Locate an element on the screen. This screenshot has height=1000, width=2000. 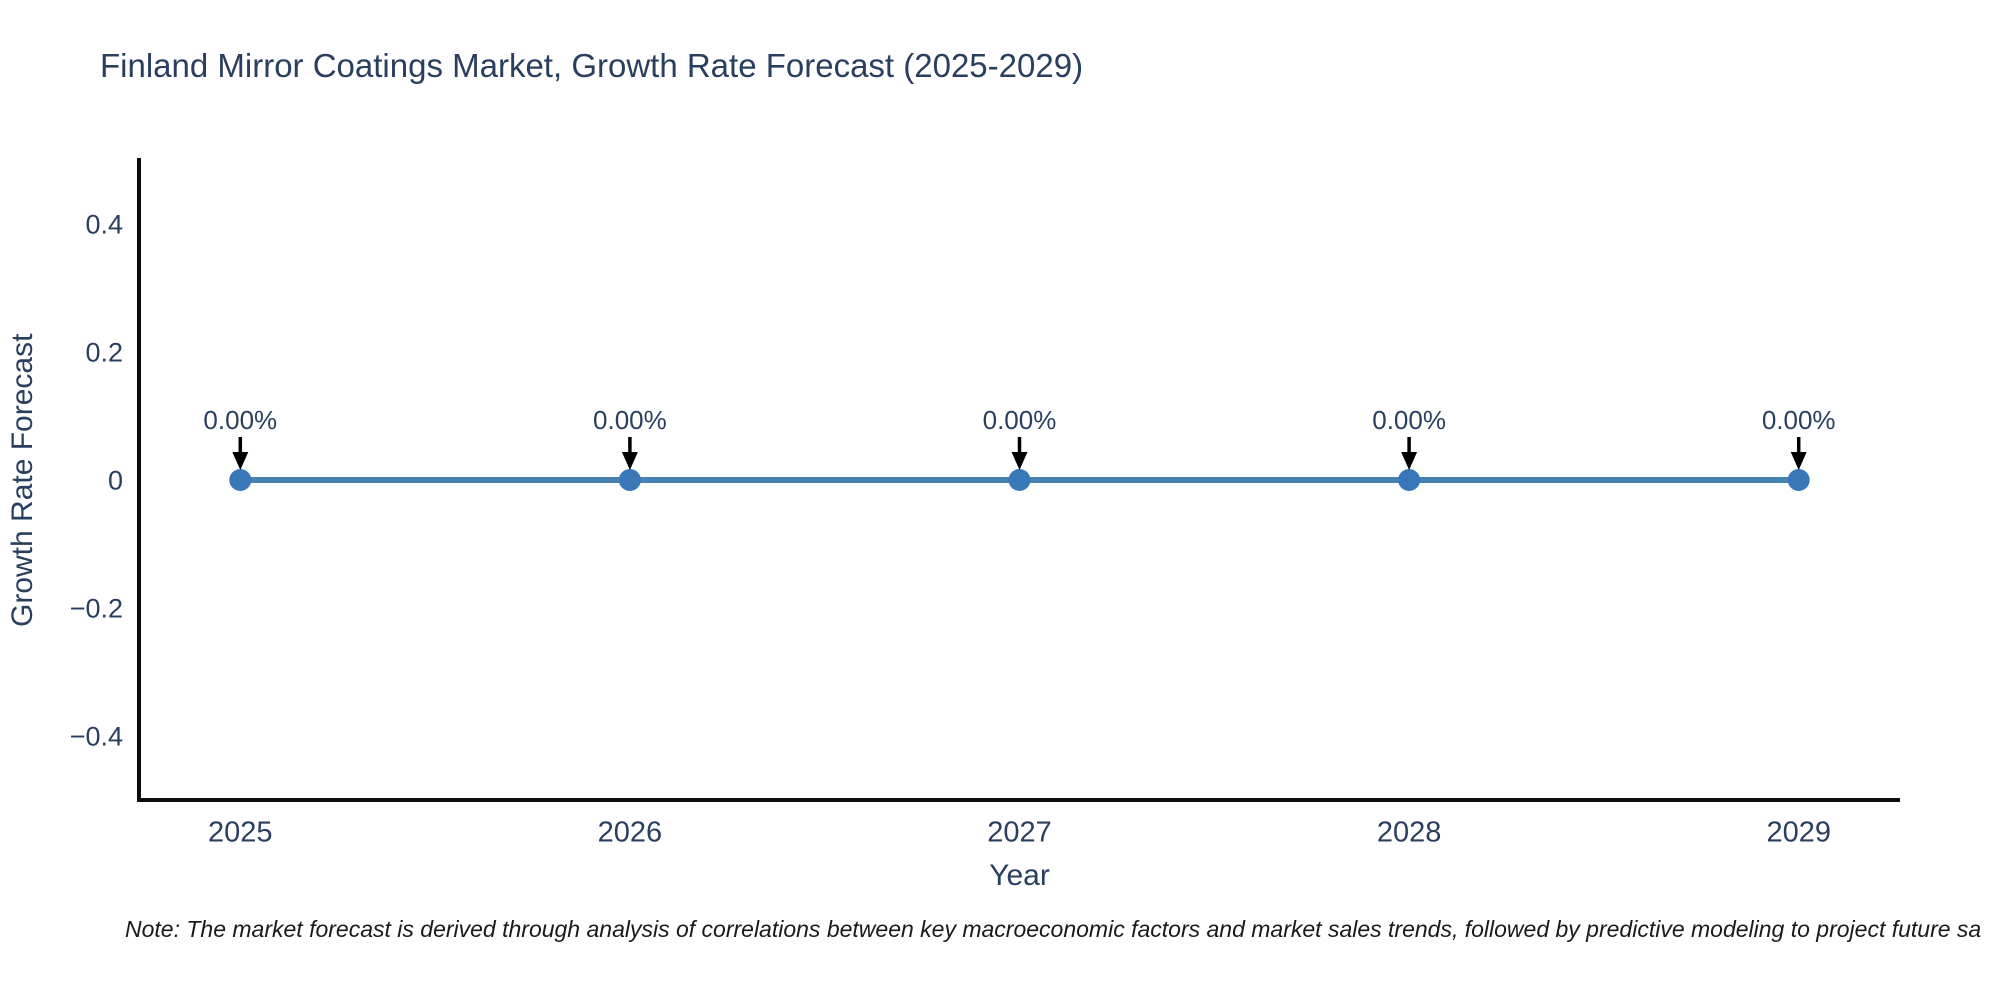
x-axis-title: Year is located at coordinates (1019, 875).